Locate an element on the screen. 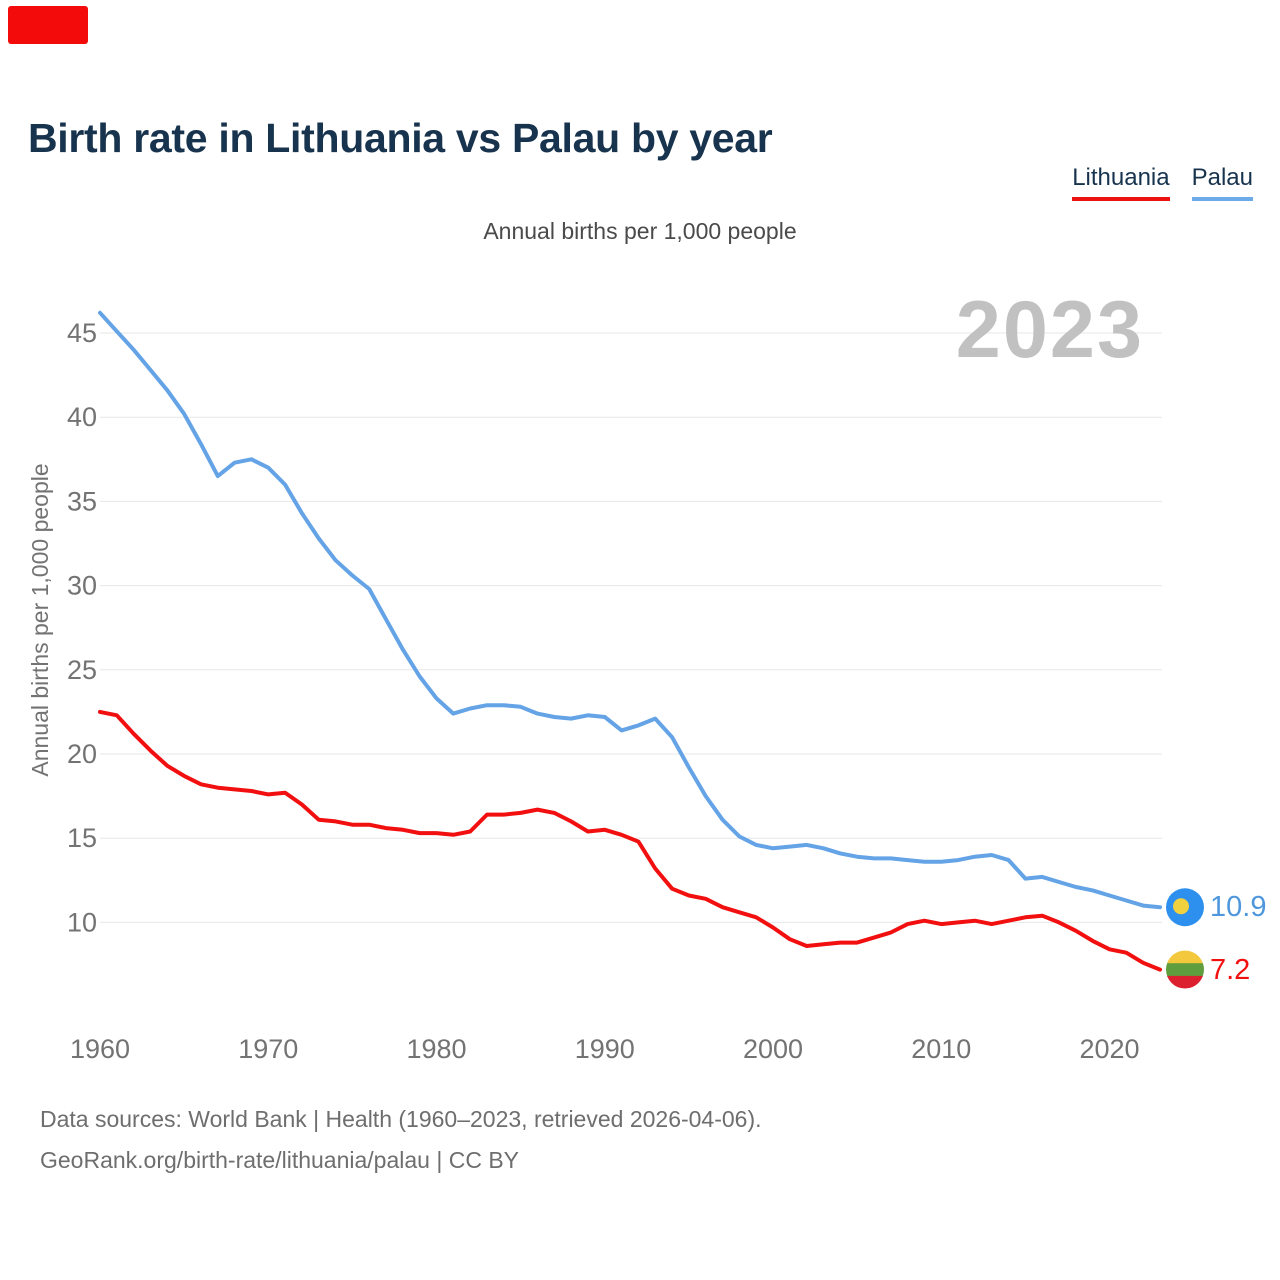 The image size is (1280, 1280). x-tick-label-2010: 2010 is located at coordinates (941, 1049).